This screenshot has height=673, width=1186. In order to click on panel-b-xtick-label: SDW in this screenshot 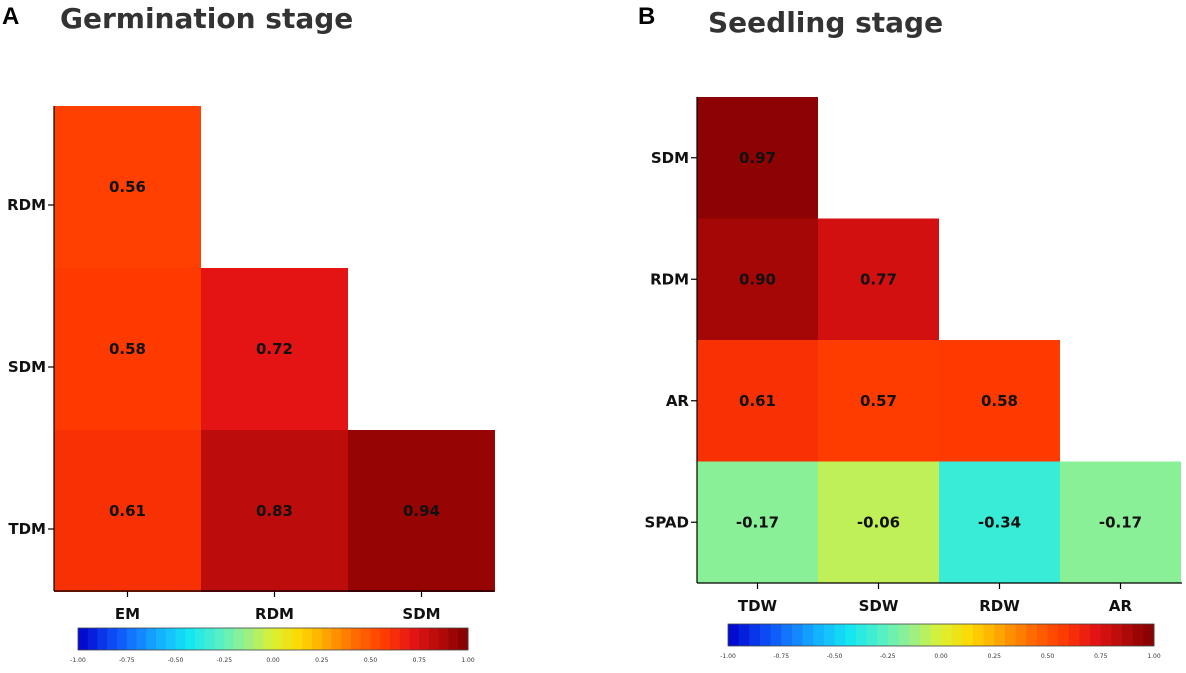, I will do `click(879, 606)`.